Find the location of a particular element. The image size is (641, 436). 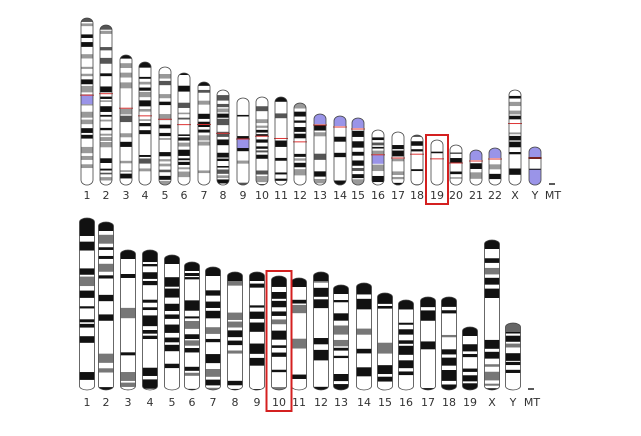

chromosome-label: 11 is located at coordinates (281, 195).